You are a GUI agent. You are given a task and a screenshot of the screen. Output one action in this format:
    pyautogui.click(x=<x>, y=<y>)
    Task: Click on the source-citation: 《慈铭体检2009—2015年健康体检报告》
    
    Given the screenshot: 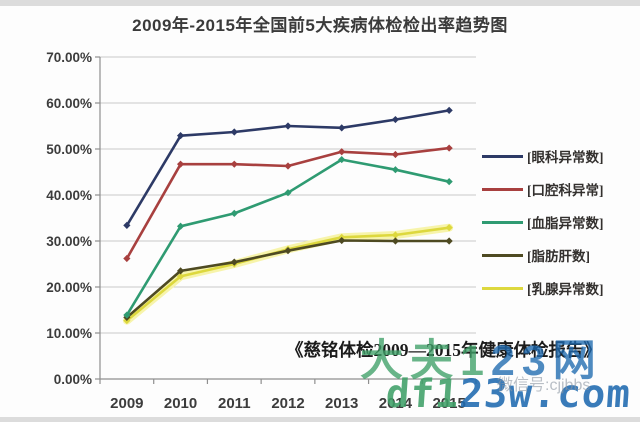 What is the action you would take?
    pyautogui.click(x=443, y=350)
    